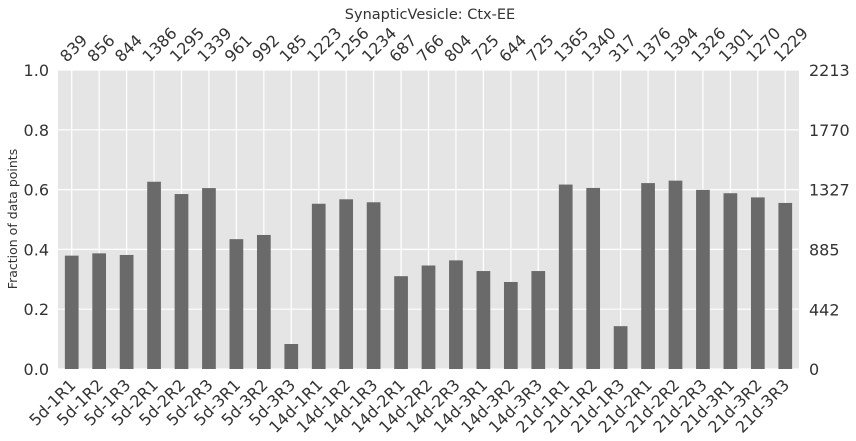 This screenshot has width=856, height=441. I want to click on count-label: 766, so click(430, 48).